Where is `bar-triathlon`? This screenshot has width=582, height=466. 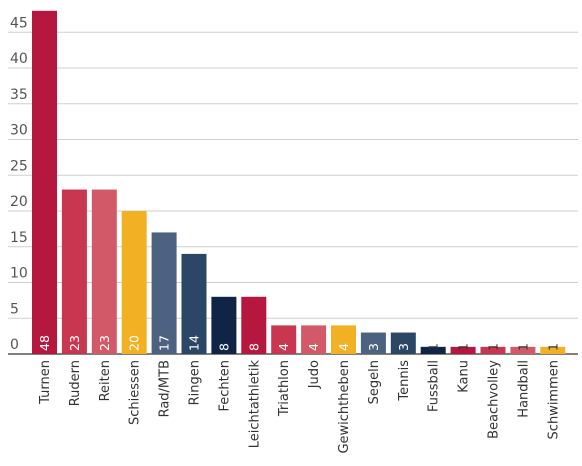 bar-triathlon is located at coordinates (284, 339).